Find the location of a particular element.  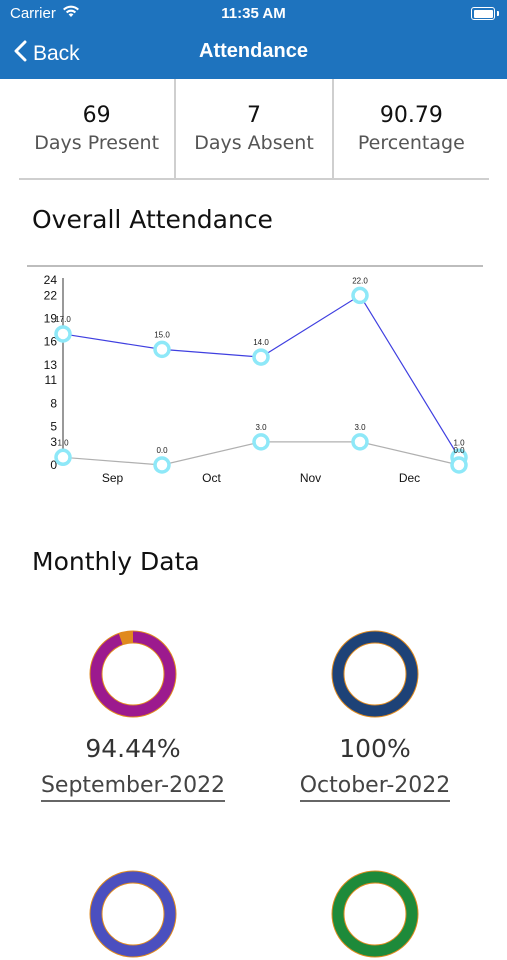

back-label: Back is located at coordinates (56, 53).